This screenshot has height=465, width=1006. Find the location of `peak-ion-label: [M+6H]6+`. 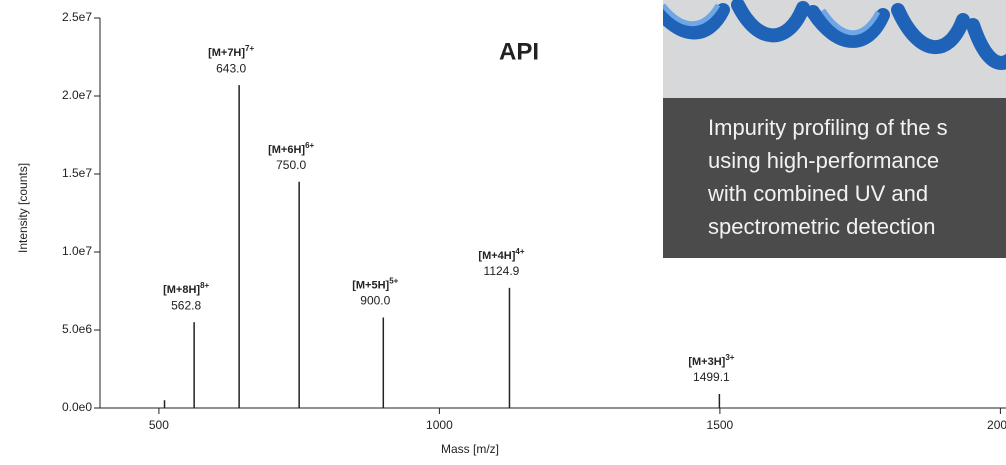

peak-ion-label: [M+6H]6+ is located at coordinates (291, 148).